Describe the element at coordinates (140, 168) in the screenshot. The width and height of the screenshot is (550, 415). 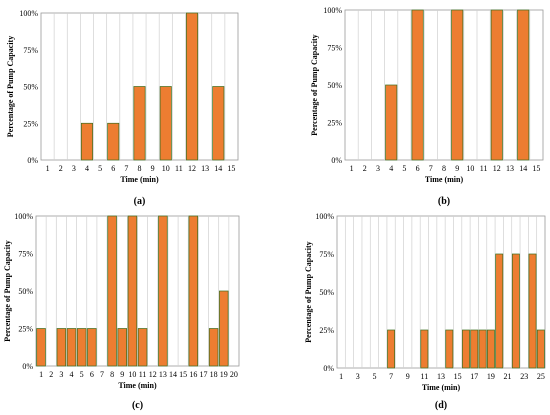
I see `x-tick-label: 8` at that location.